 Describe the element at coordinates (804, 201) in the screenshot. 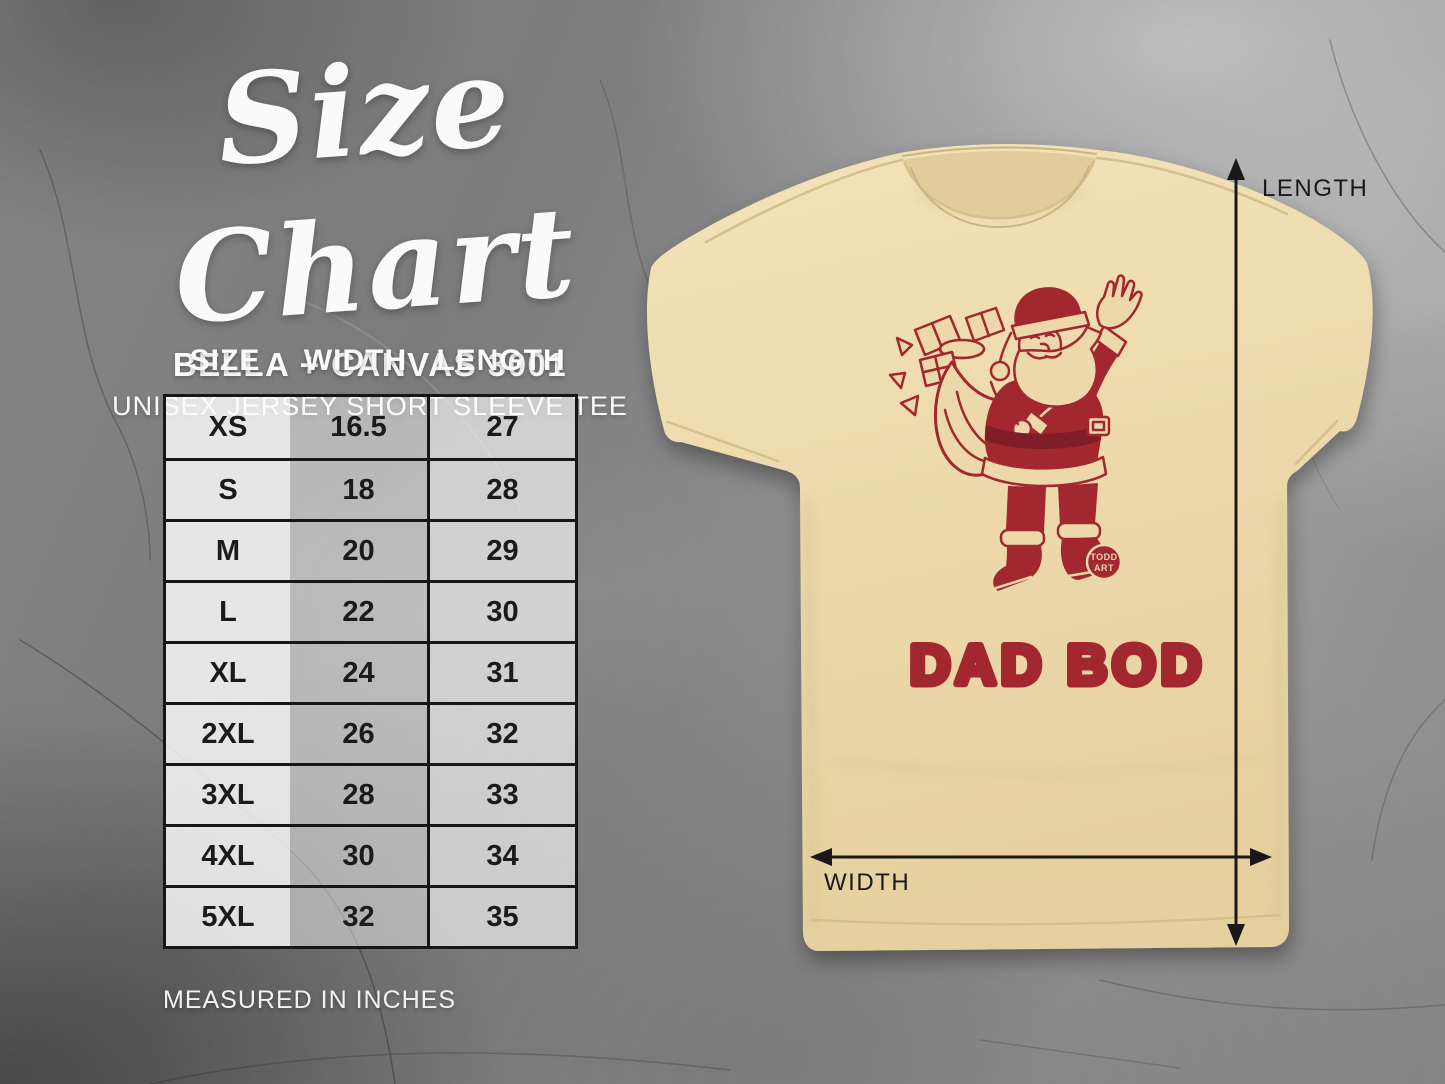

I see `left-shoulder-seam` at that location.